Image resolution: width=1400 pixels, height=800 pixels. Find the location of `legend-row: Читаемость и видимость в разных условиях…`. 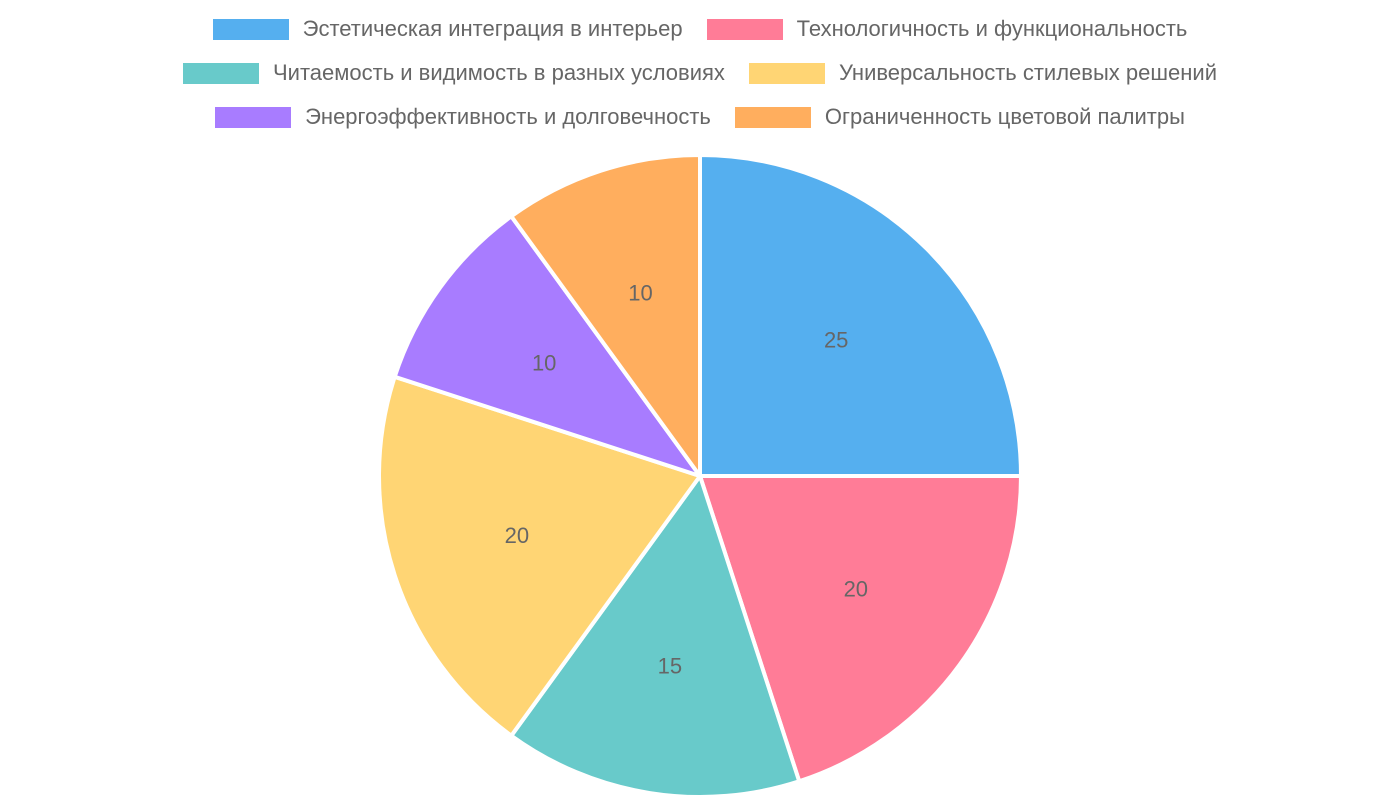

legend-row: Читаемость и видимость в разных условиях… is located at coordinates (700, 73).